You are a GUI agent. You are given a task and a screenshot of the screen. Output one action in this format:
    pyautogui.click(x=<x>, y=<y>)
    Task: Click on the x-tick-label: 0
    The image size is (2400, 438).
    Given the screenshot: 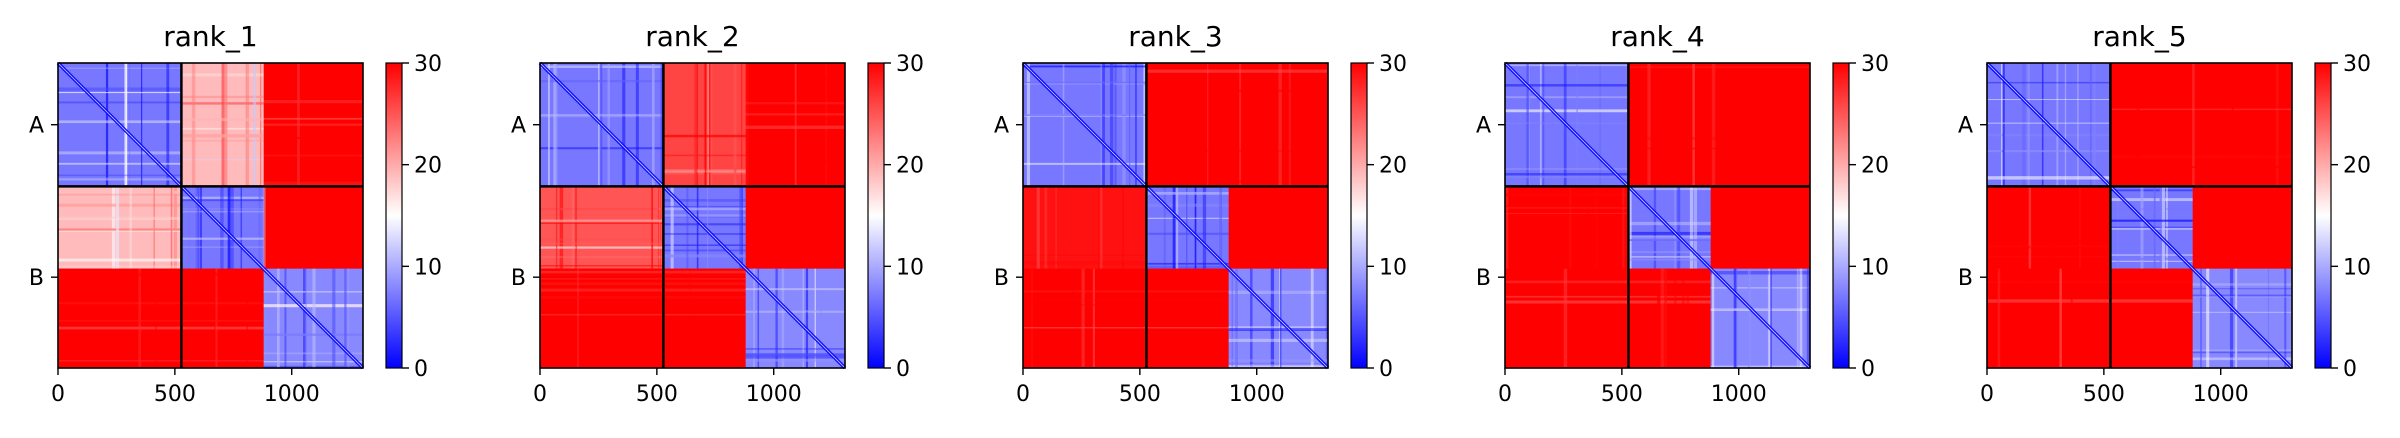 What is the action you would take?
    pyautogui.click(x=1023, y=394)
    